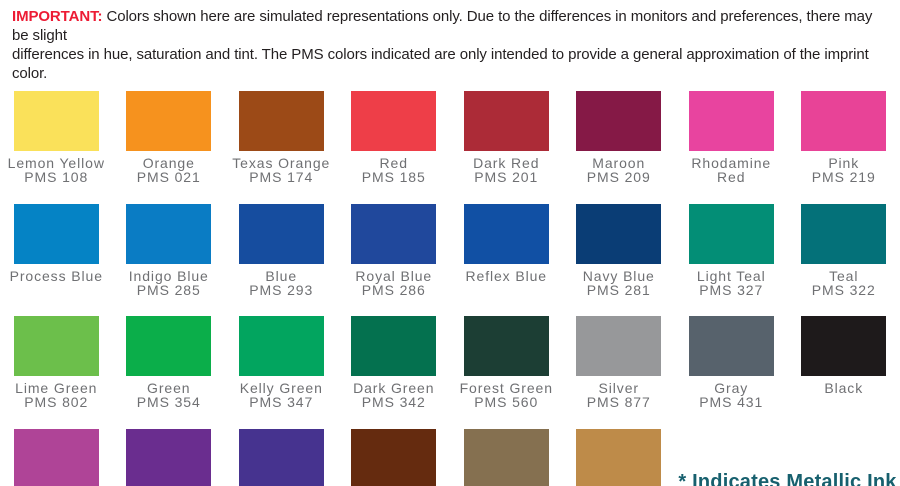 The width and height of the screenshot is (900, 486). I want to click on swatch-pms-number: PMS 431, so click(731, 402).